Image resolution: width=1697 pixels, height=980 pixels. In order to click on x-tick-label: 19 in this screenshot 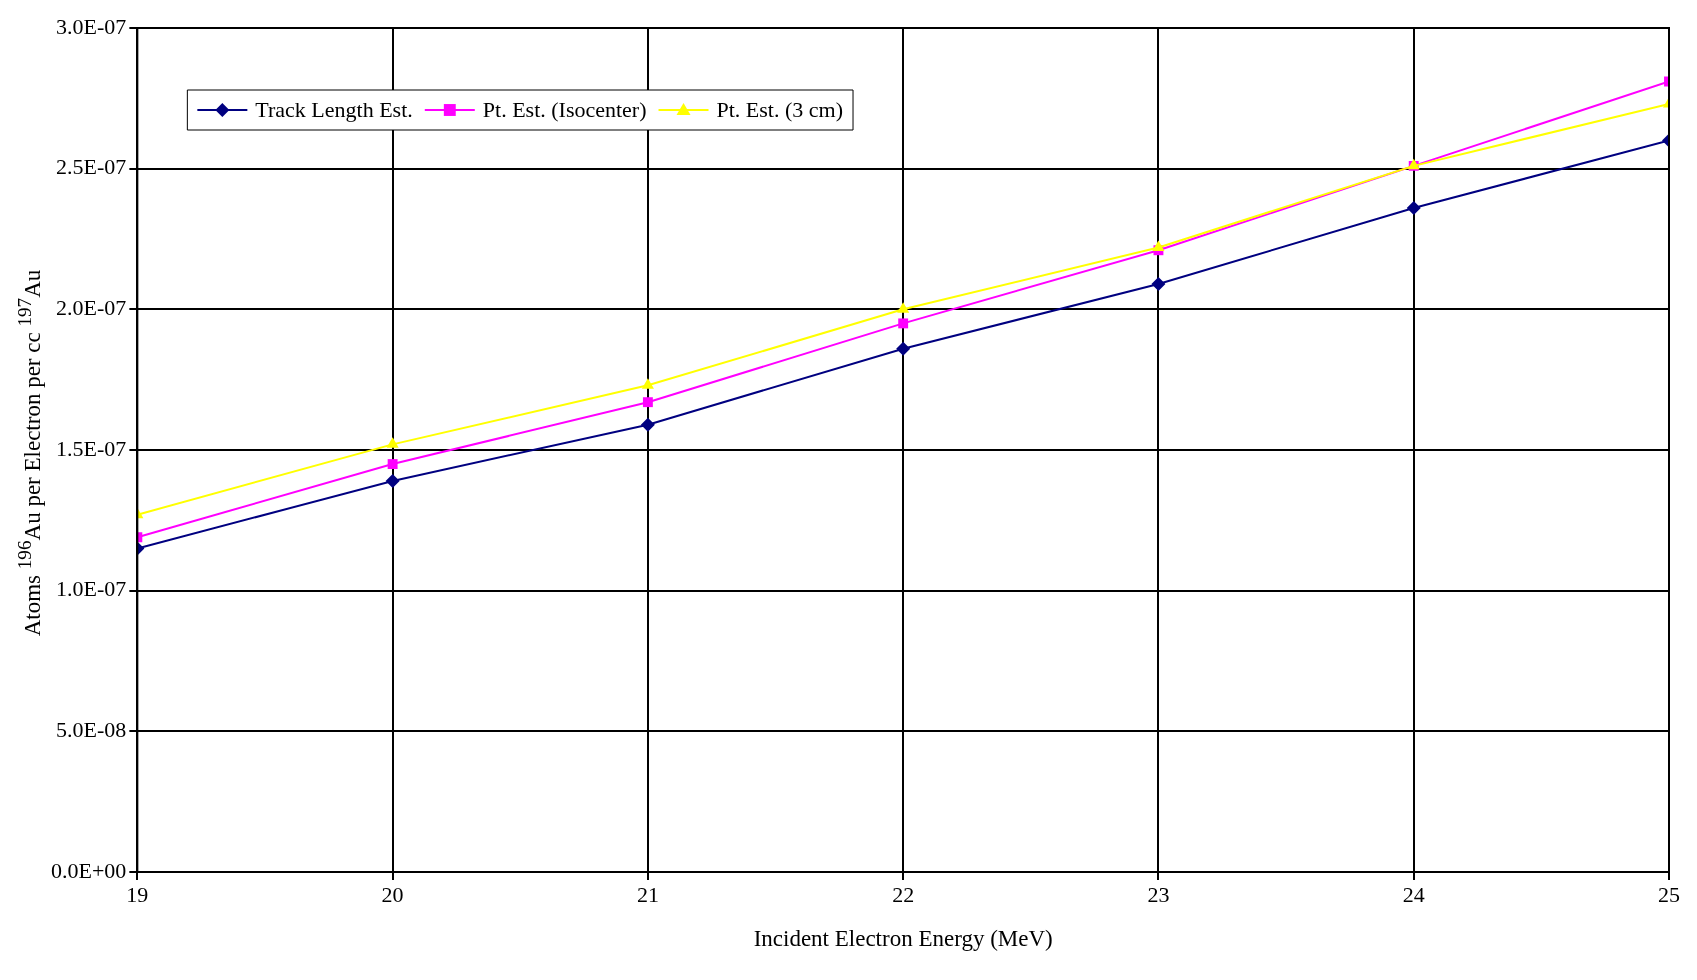, I will do `click(137, 894)`.